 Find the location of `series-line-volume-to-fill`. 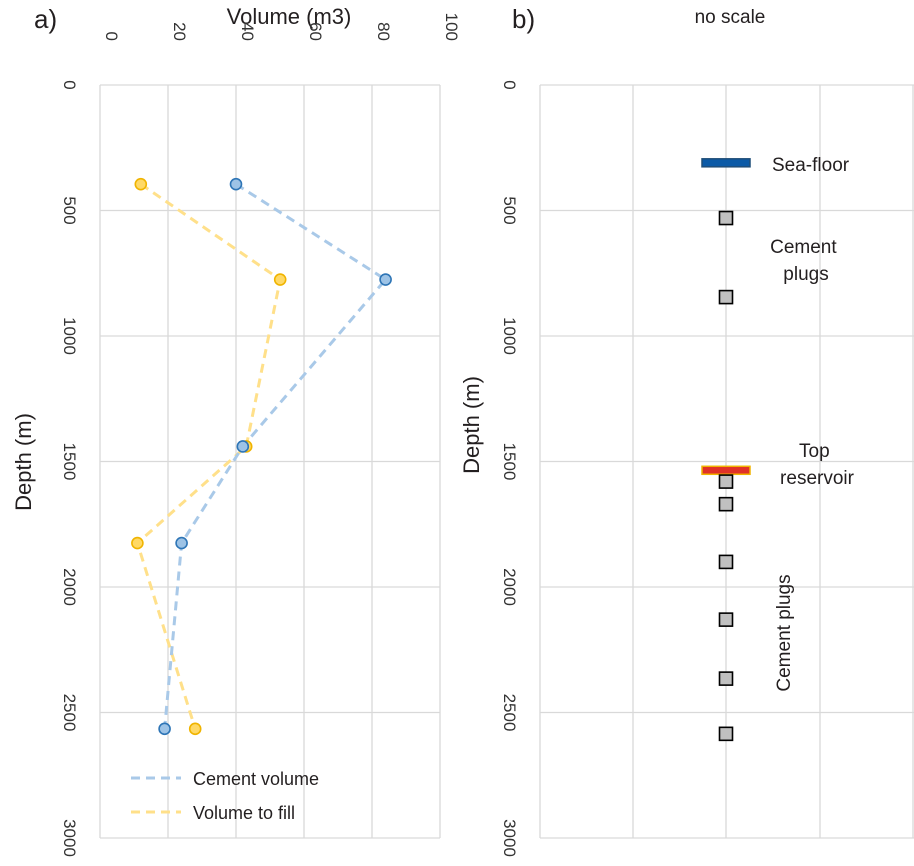

series-line-volume-to-fill is located at coordinates (208, 456).